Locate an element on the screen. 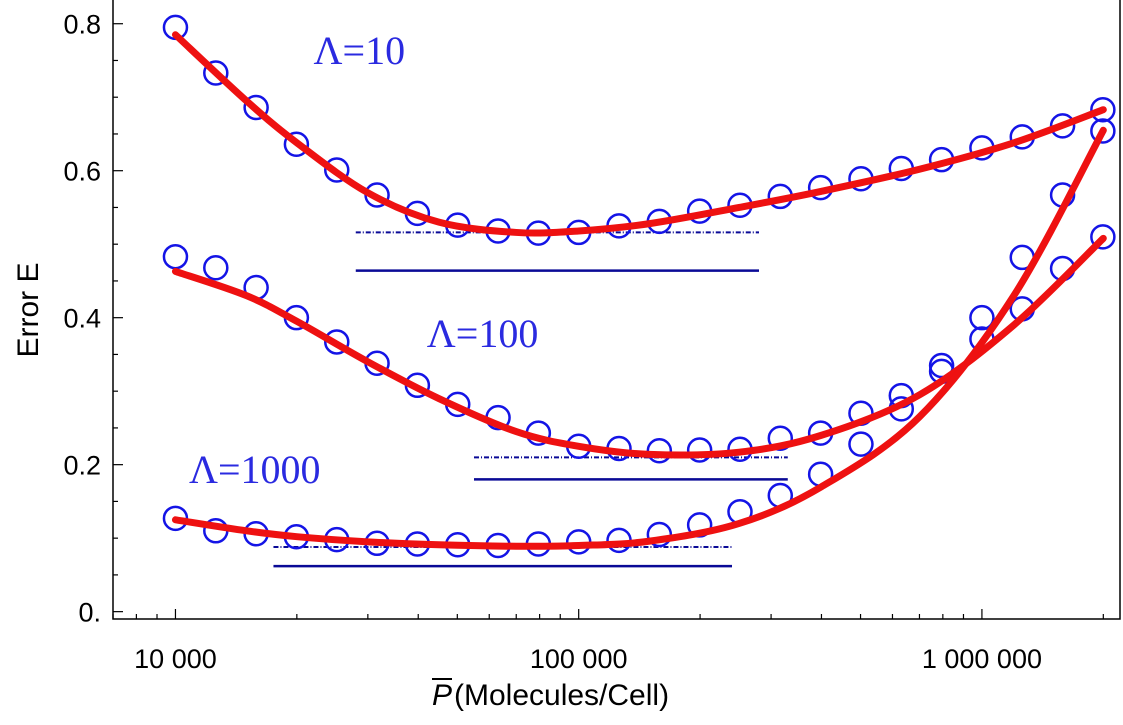  y-tick-label: 0.6 is located at coordinates (82, 172).